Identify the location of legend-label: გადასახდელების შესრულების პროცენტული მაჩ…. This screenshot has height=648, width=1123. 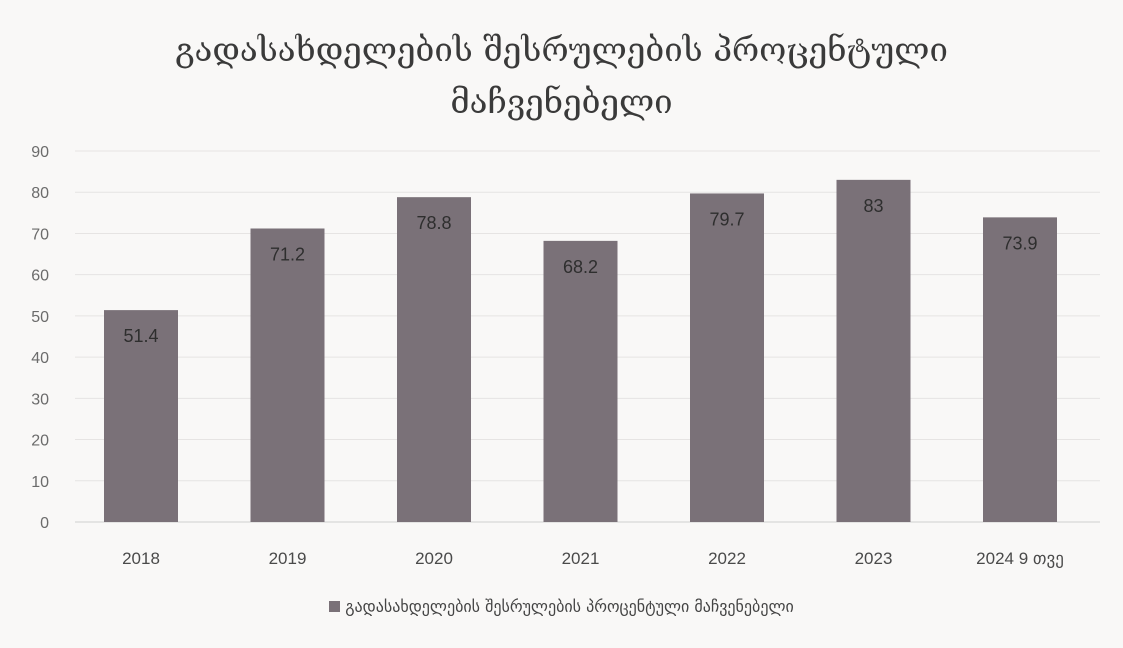
(569, 606).